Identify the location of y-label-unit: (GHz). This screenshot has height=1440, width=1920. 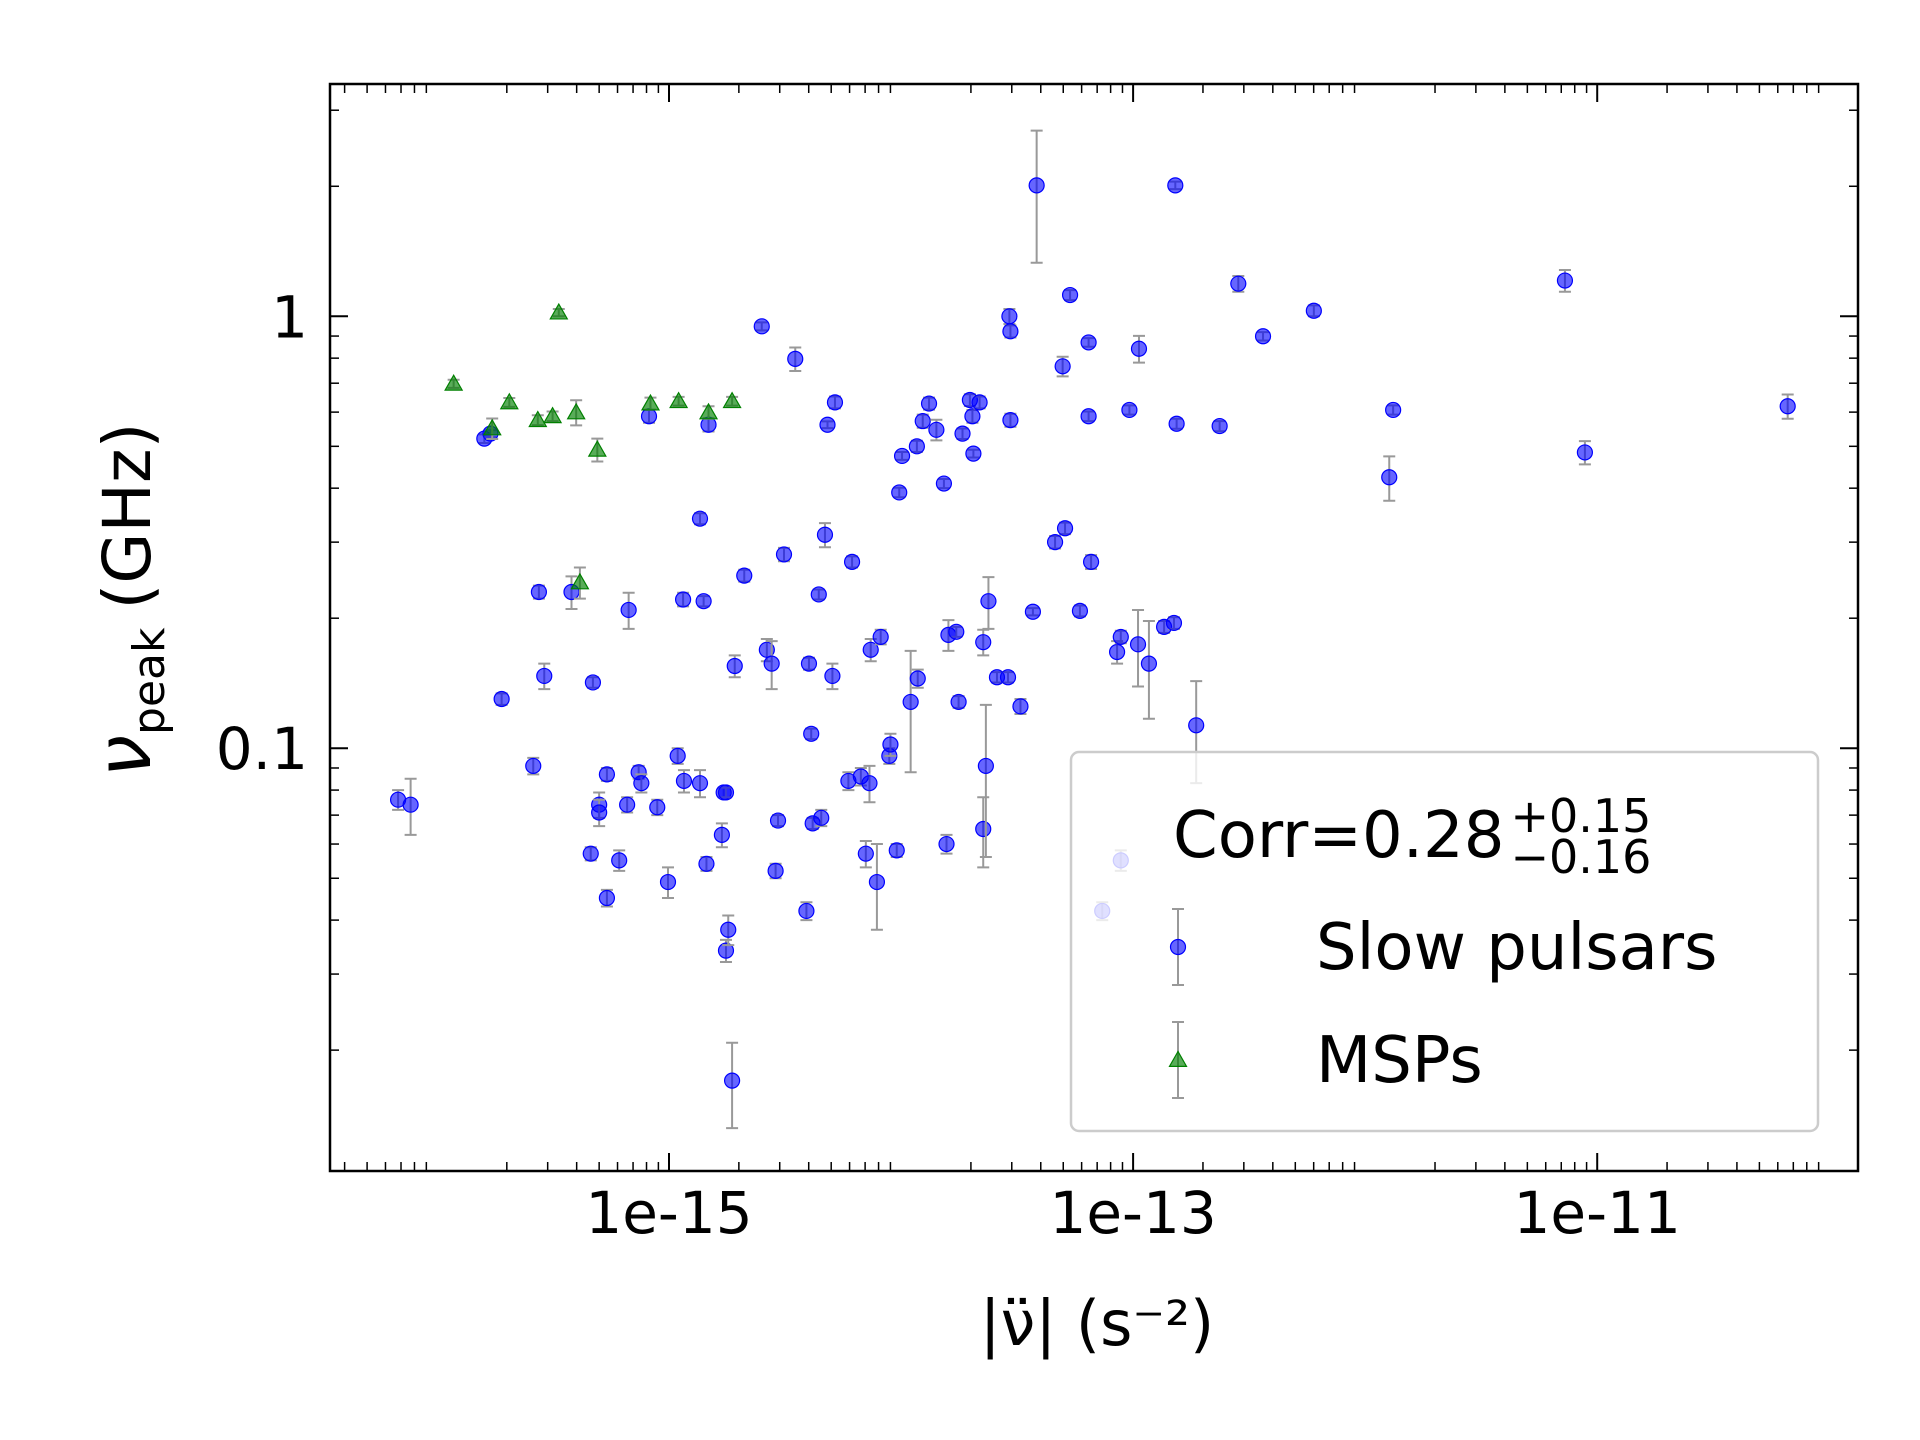
(127, 516).